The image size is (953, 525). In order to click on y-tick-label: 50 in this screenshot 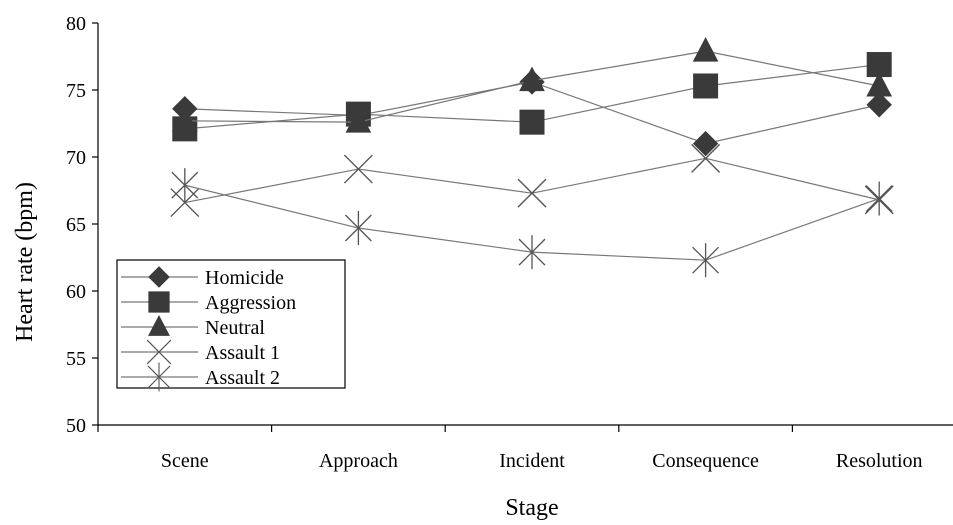, I will do `click(76, 426)`.